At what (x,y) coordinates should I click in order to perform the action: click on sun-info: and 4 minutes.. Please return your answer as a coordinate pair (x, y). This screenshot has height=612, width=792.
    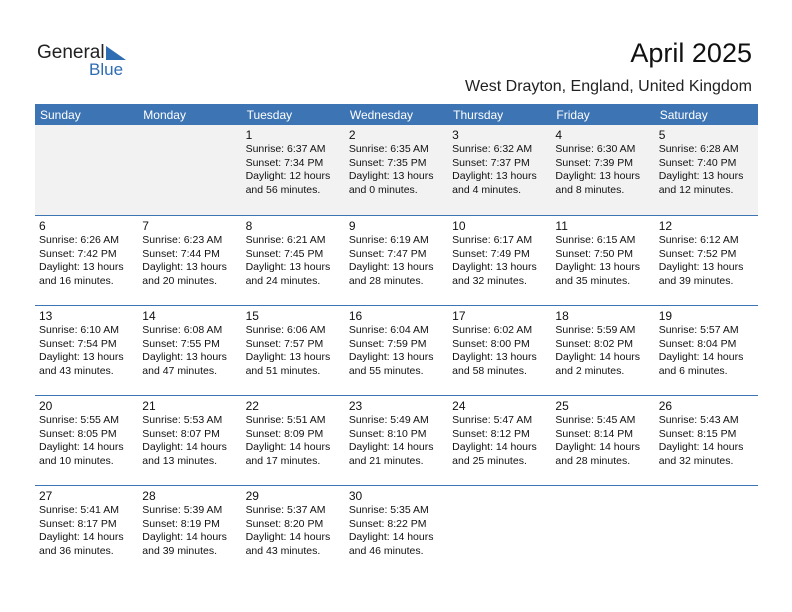
    Looking at the image, I should click on (487, 189).